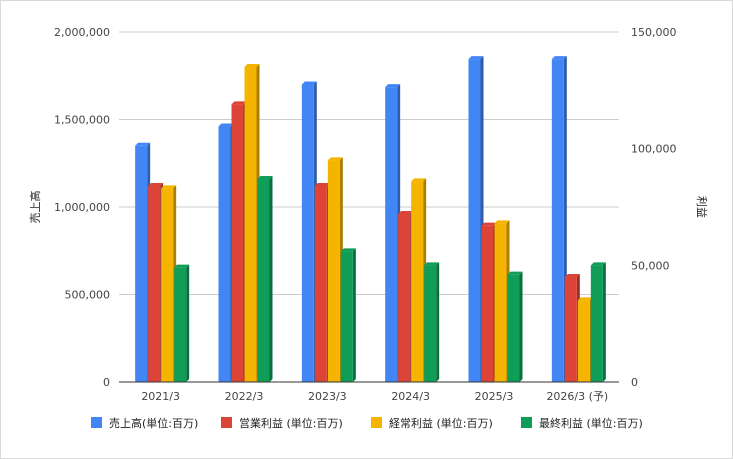 The image size is (733, 459). Describe the element at coordinates (654, 32) in the screenshot. I see `y2-tick-label: 150,000` at that location.